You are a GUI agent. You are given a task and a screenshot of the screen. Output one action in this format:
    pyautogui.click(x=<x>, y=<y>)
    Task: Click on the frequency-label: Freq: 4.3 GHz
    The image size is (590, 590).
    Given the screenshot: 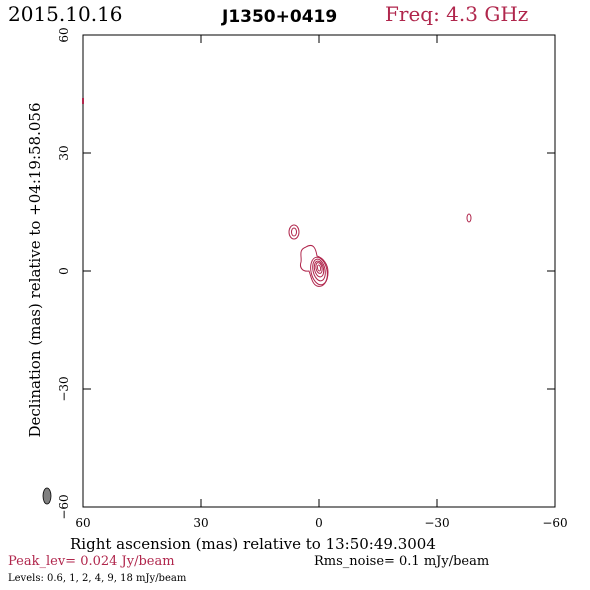 What is the action you would take?
    pyautogui.click(x=457, y=14)
    